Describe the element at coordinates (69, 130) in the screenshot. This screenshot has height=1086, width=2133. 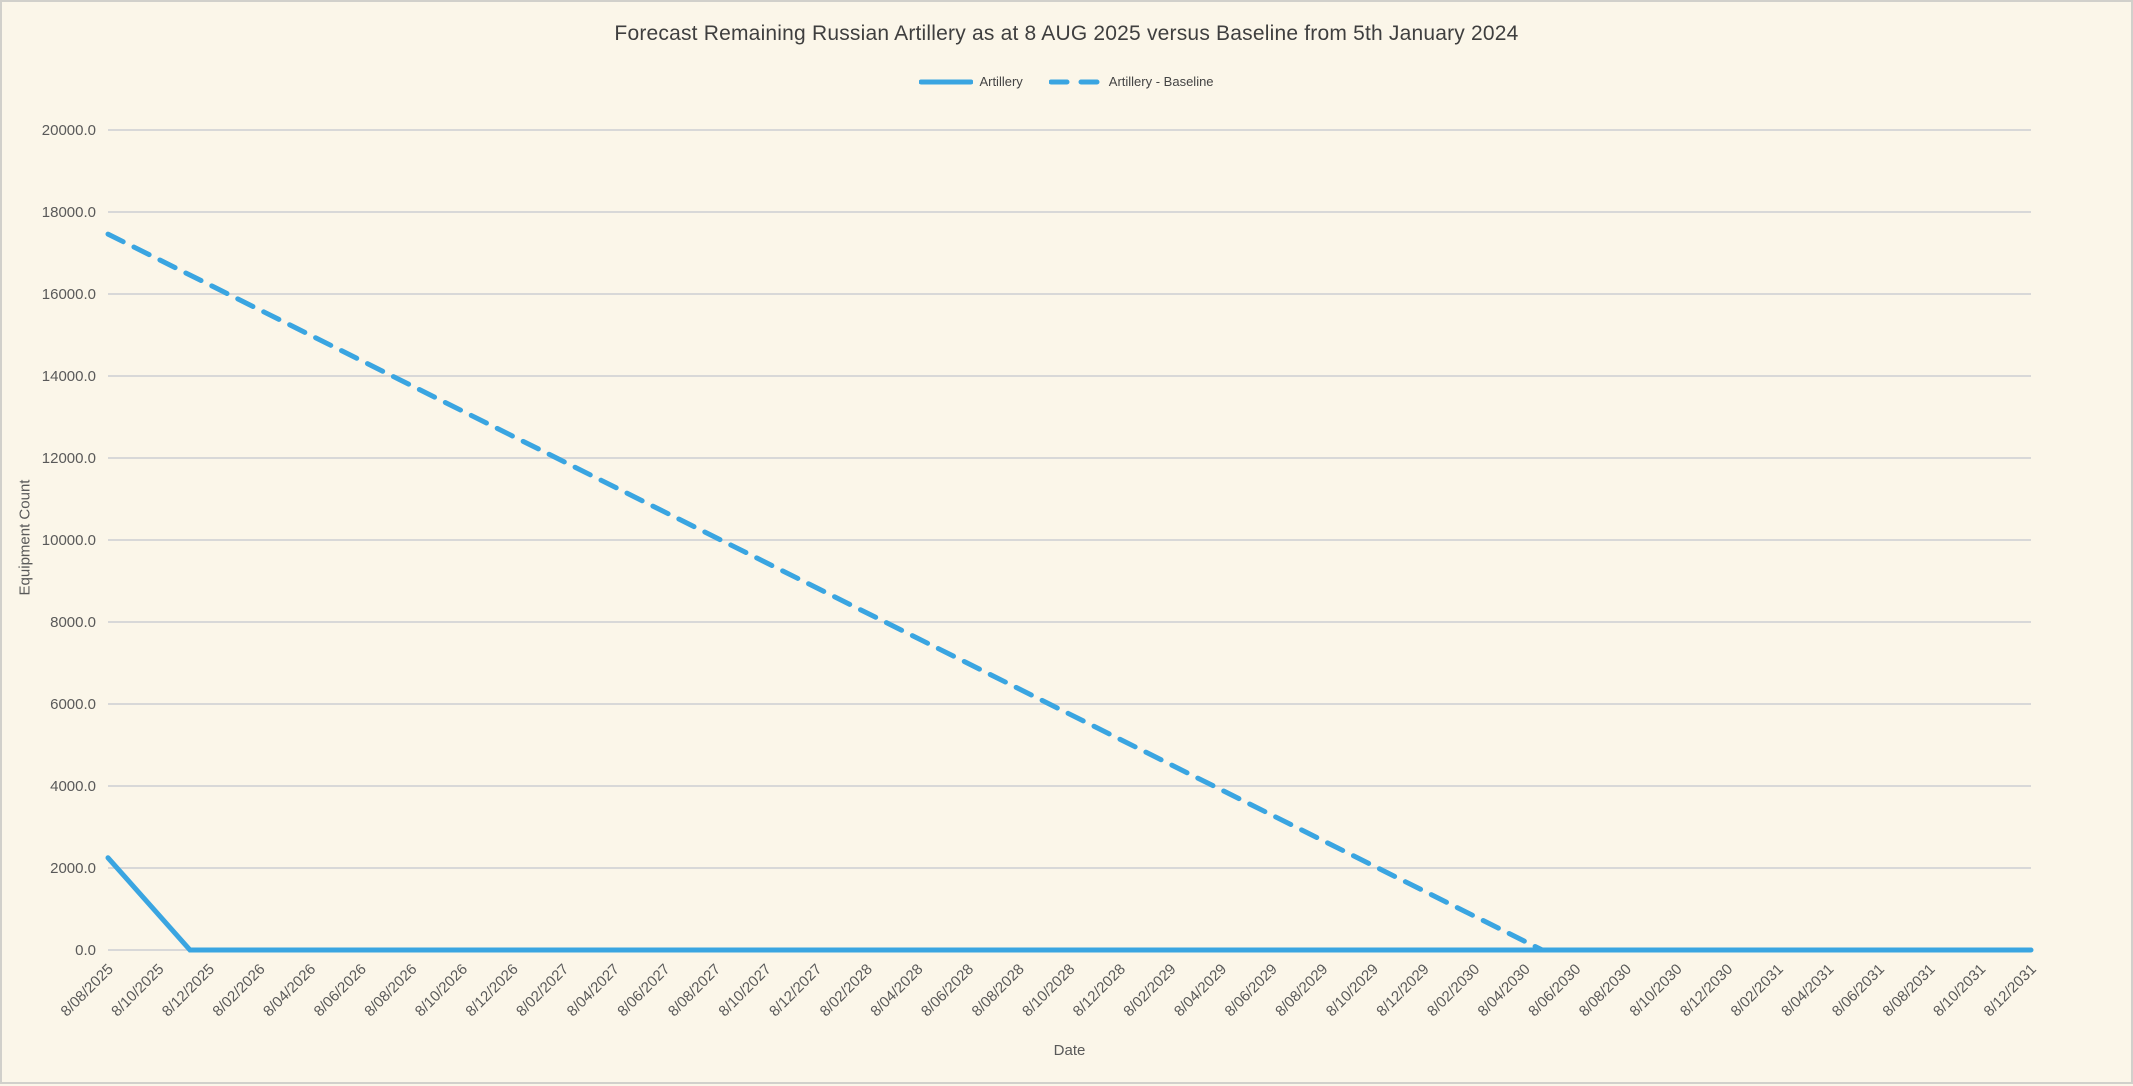
I see `y-axis-tick-label: 20000.0` at that location.